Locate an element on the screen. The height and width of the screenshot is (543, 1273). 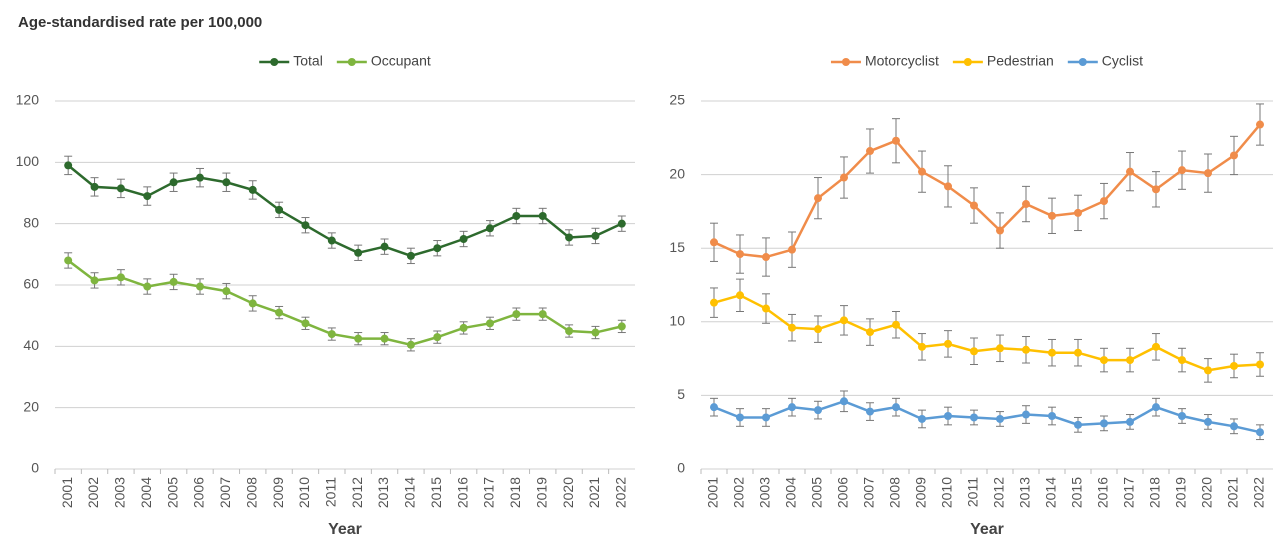
x-tick-label: 2010 is located at coordinates (947, 492).